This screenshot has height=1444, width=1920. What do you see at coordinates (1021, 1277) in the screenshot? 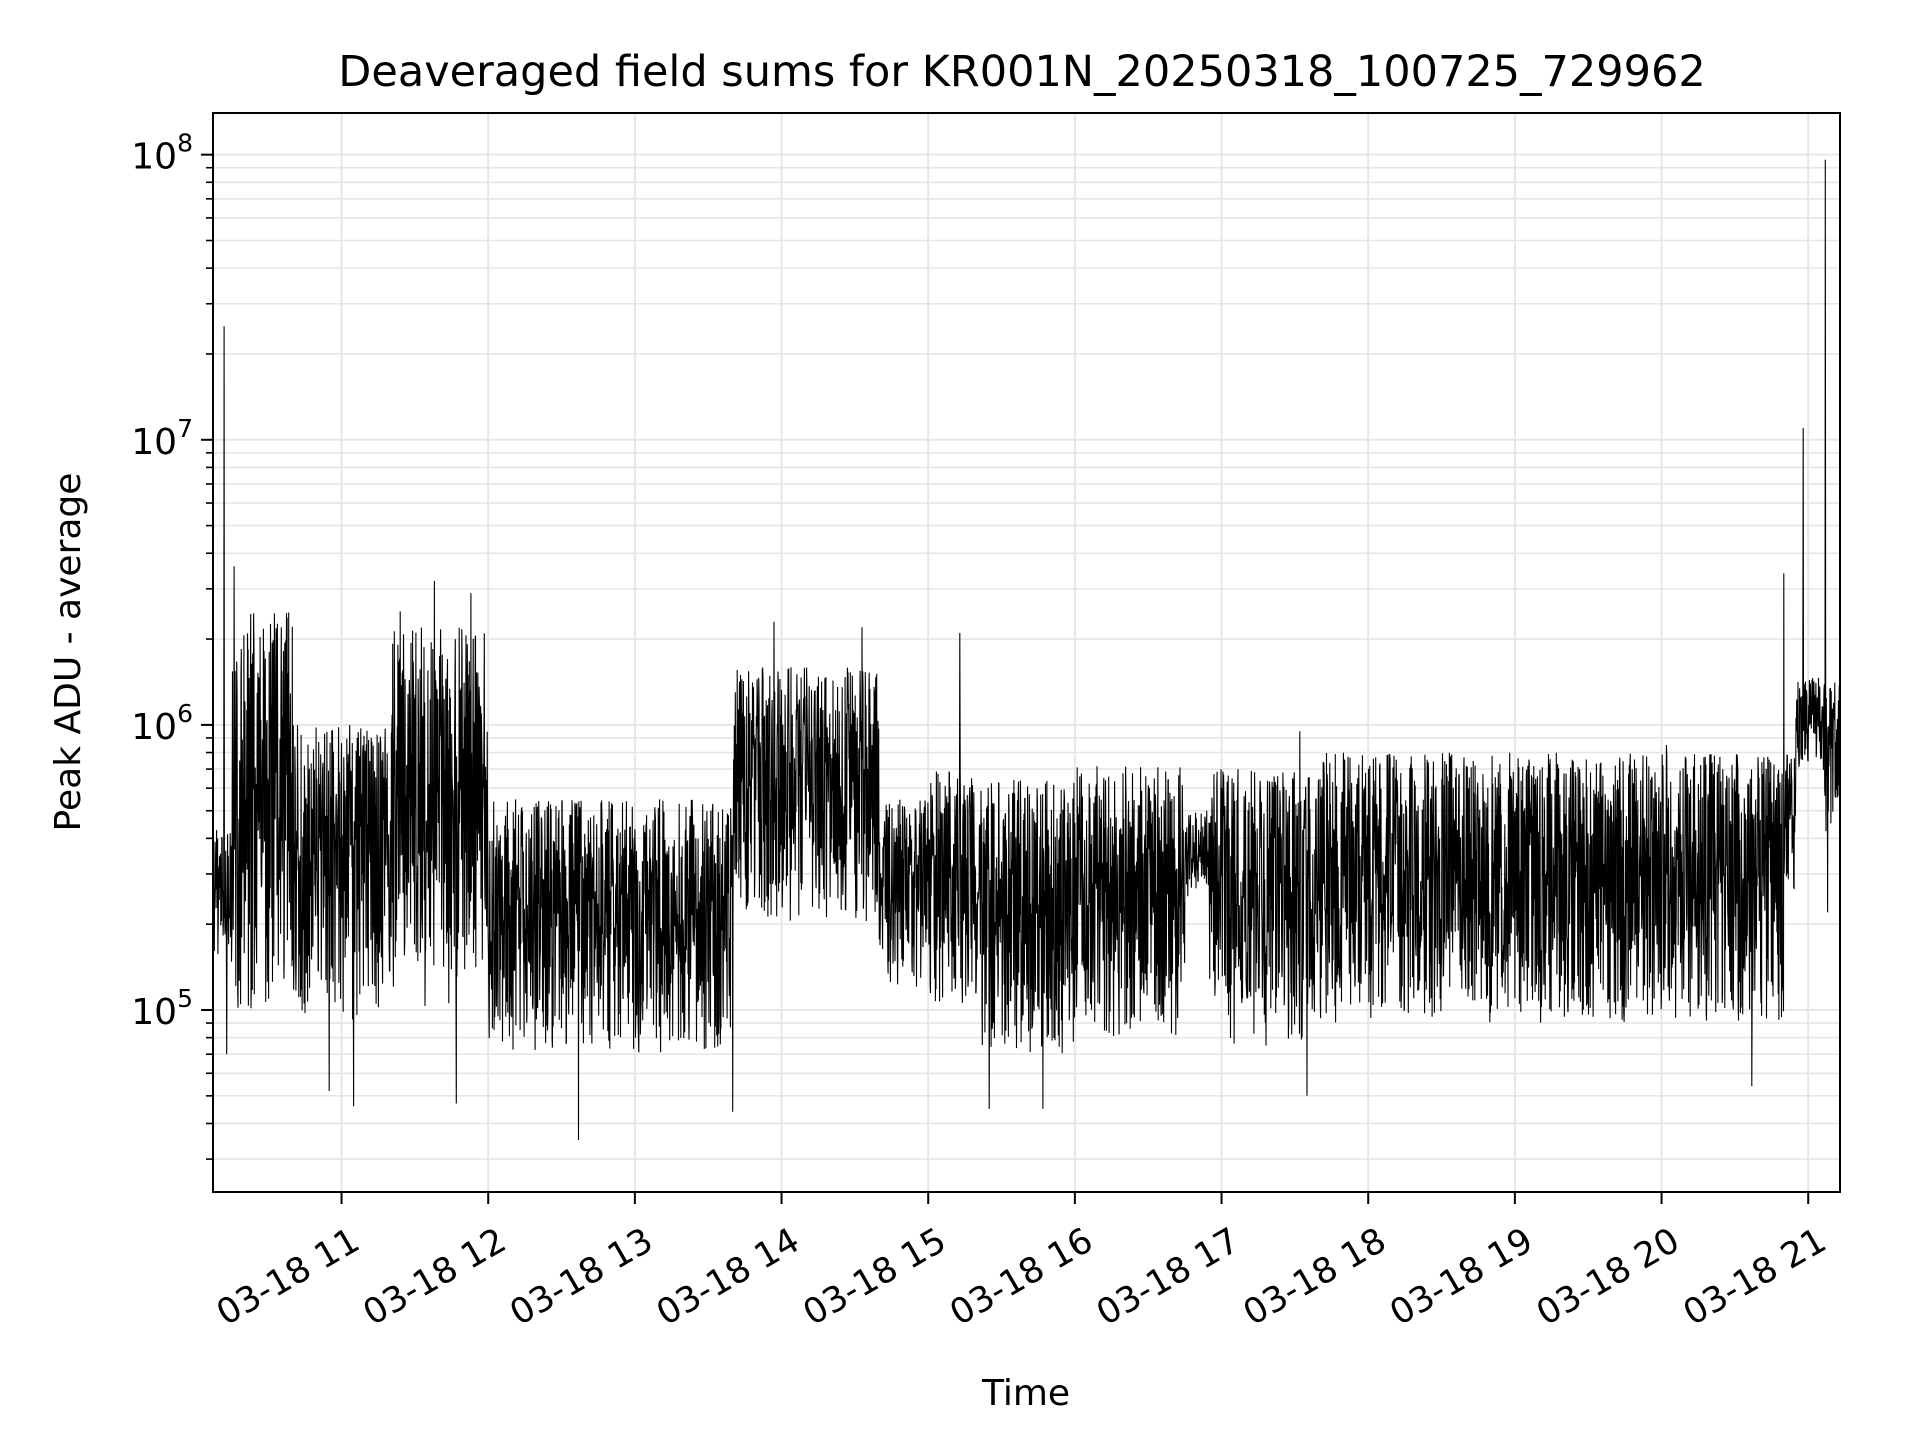
I see `x-tick-label: 03-18 16` at bounding box center [1021, 1277].